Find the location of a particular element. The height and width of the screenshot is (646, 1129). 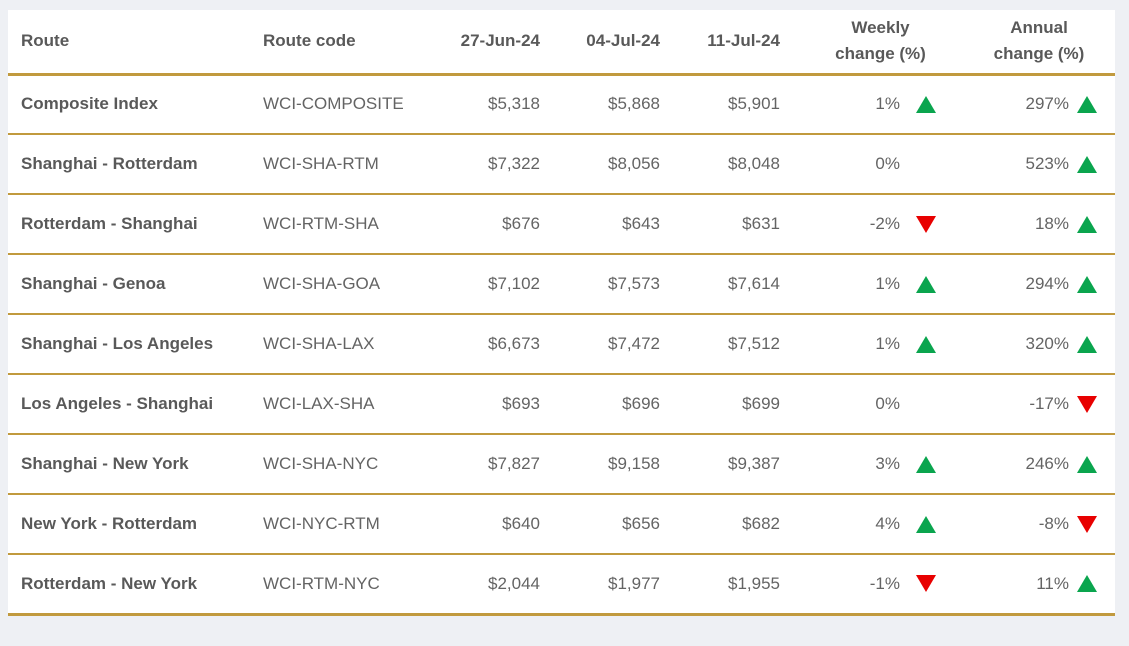

rate-value-date-1: $5,318 is located at coordinates (505, 104).